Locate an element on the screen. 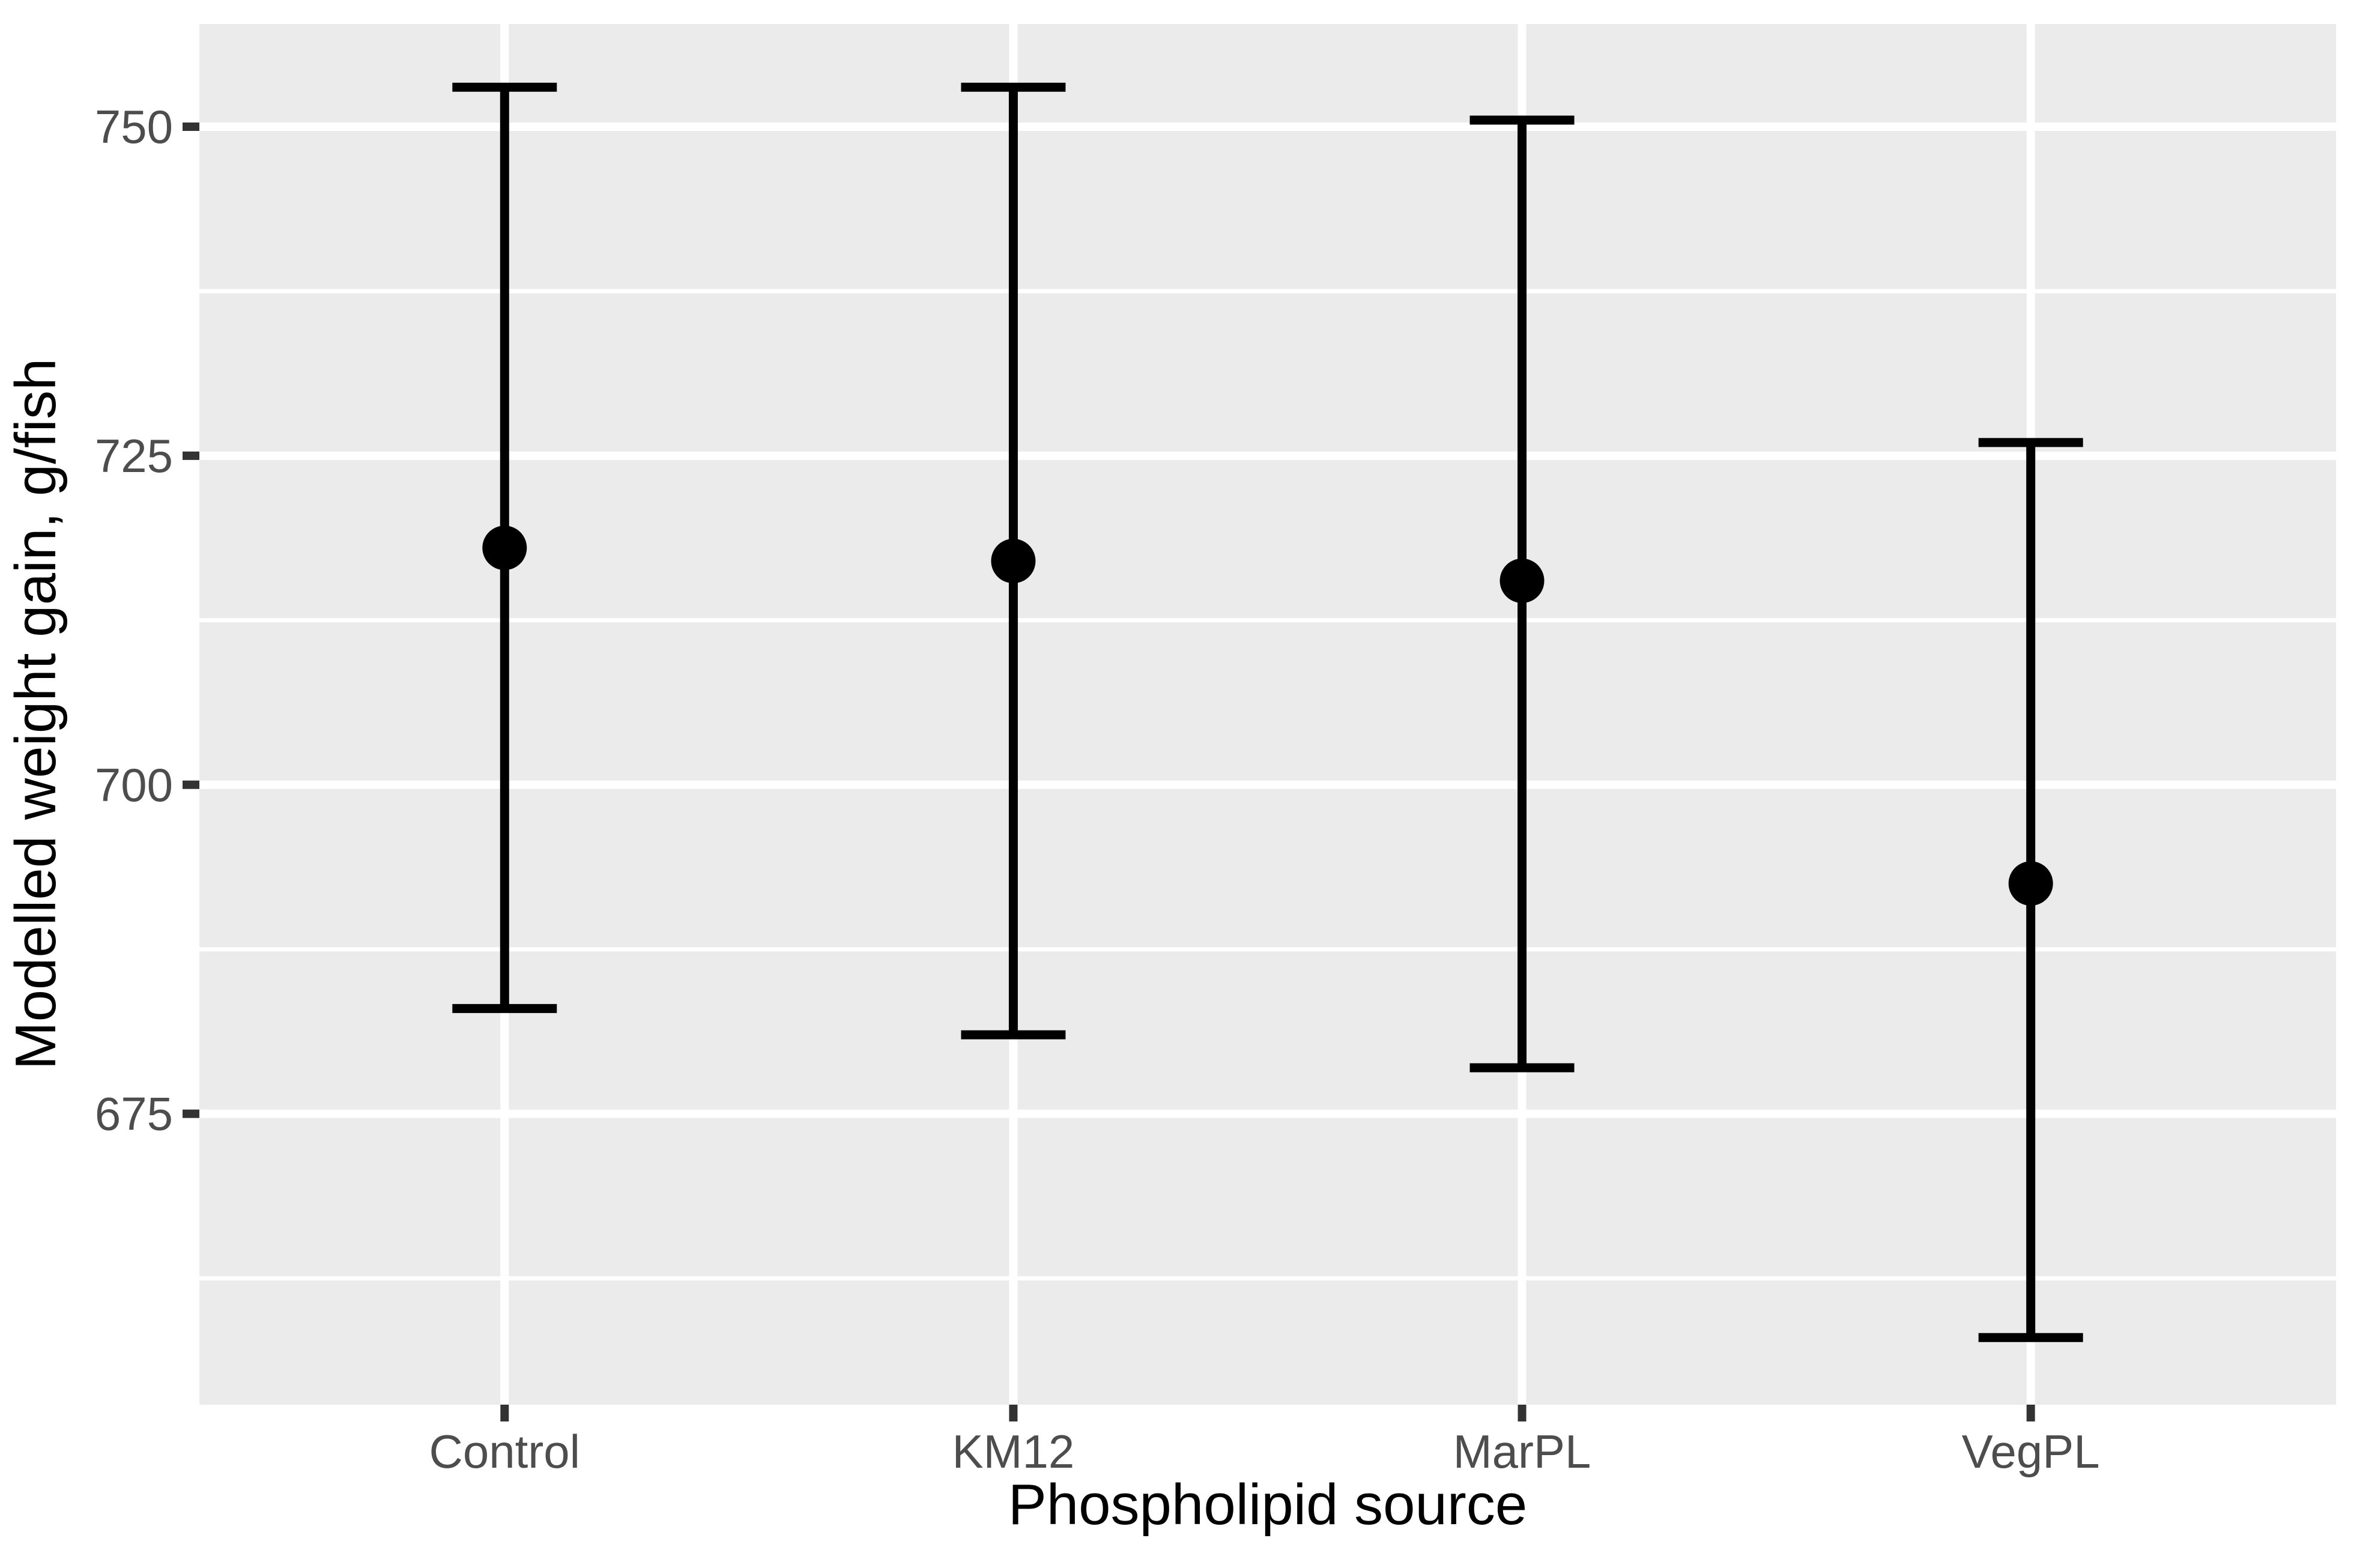  errorbar-MarPL is located at coordinates (1522, 594).